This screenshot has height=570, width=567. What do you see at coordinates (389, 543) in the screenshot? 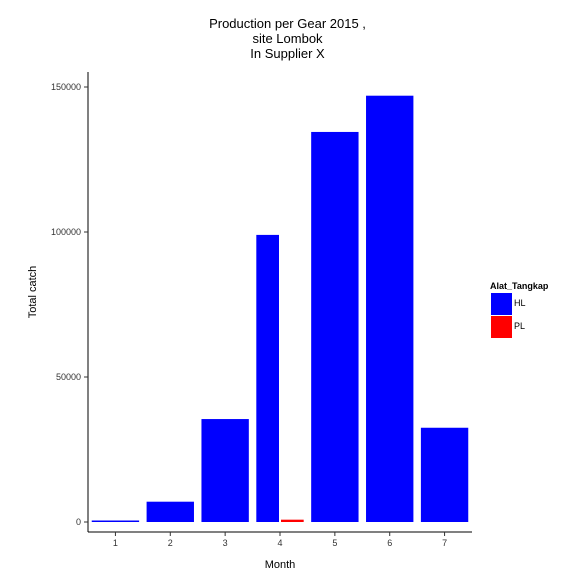
I see `x-tick-label: 6` at bounding box center [389, 543].